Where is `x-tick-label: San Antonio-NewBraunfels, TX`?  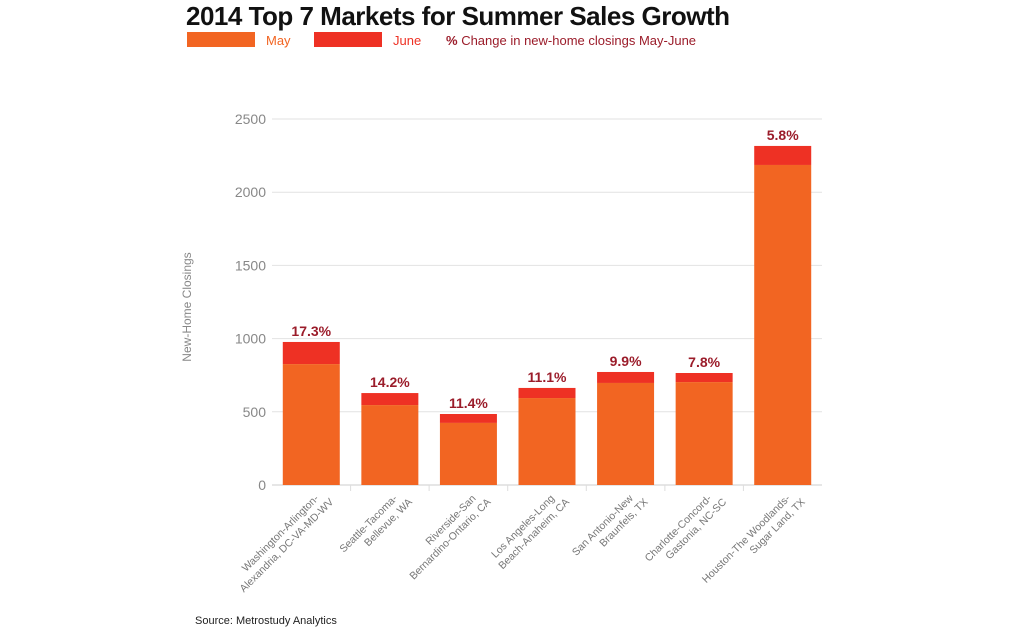
x-tick-label: San Antonio-NewBraunfels, TX is located at coordinates (610, 527).